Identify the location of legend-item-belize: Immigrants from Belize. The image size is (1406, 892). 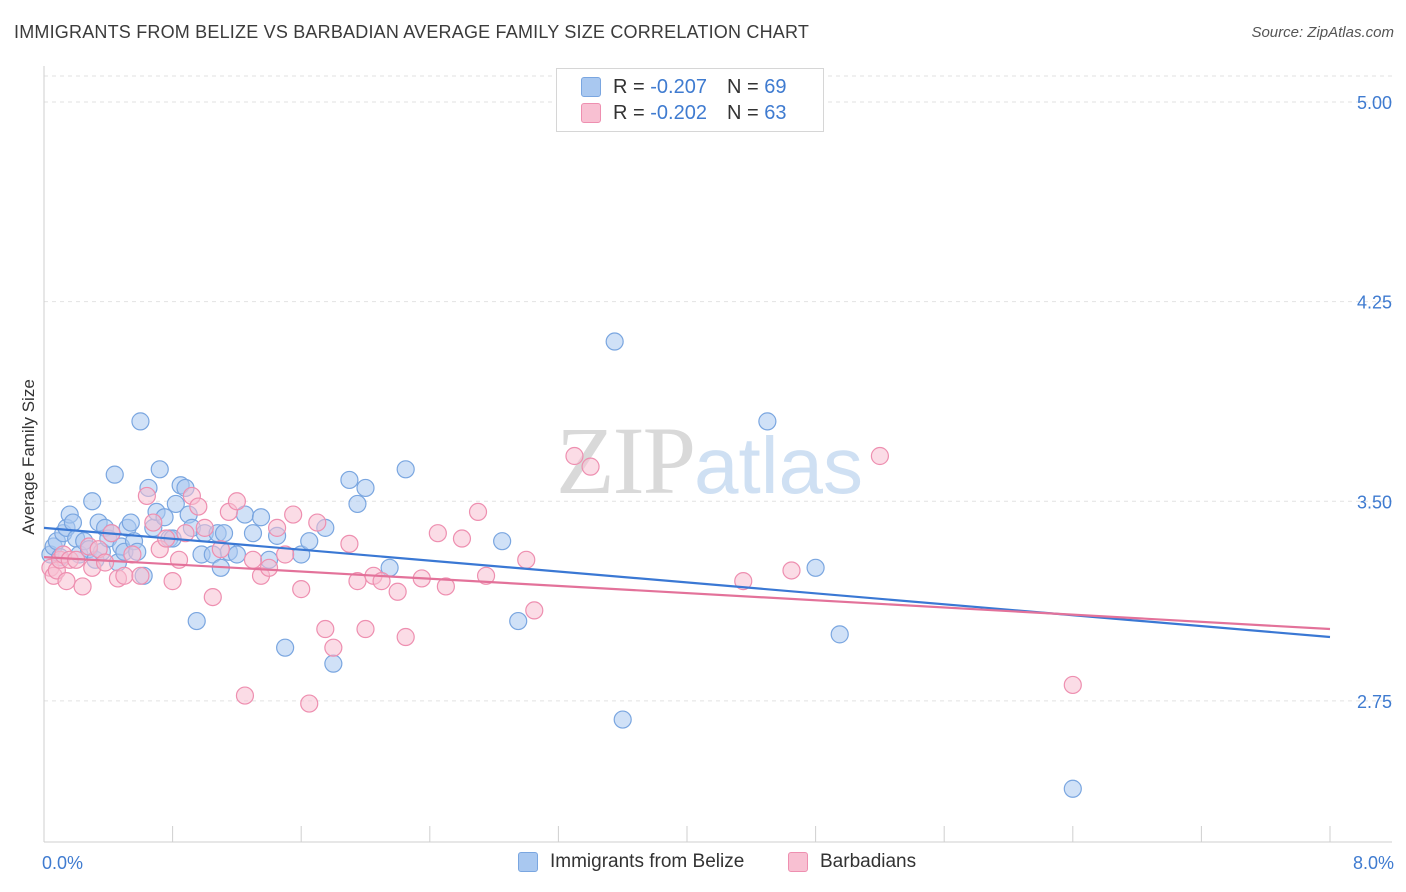
(631, 862).